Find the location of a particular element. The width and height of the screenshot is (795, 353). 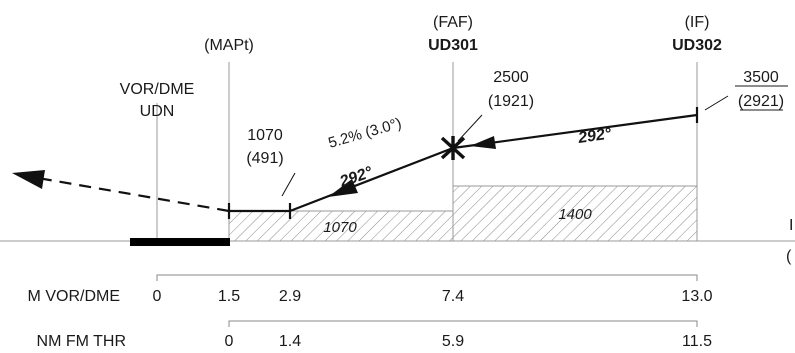

thr-tick-0: 0 is located at coordinates (229, 341).